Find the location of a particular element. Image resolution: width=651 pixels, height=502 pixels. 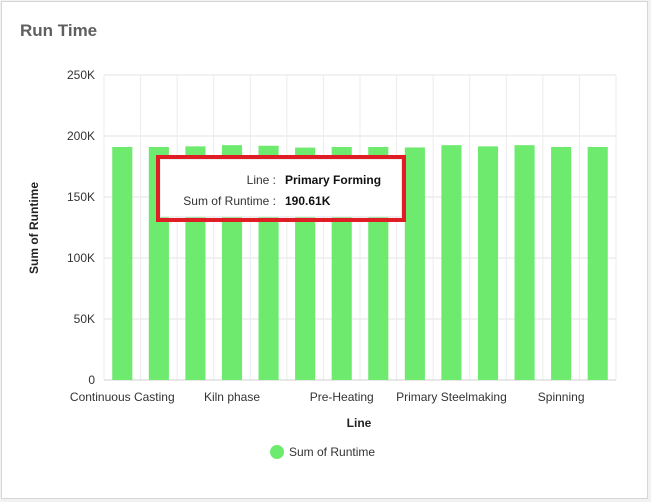

y-axis-label: Sum of Runtime is located at coordinates (34, 228).